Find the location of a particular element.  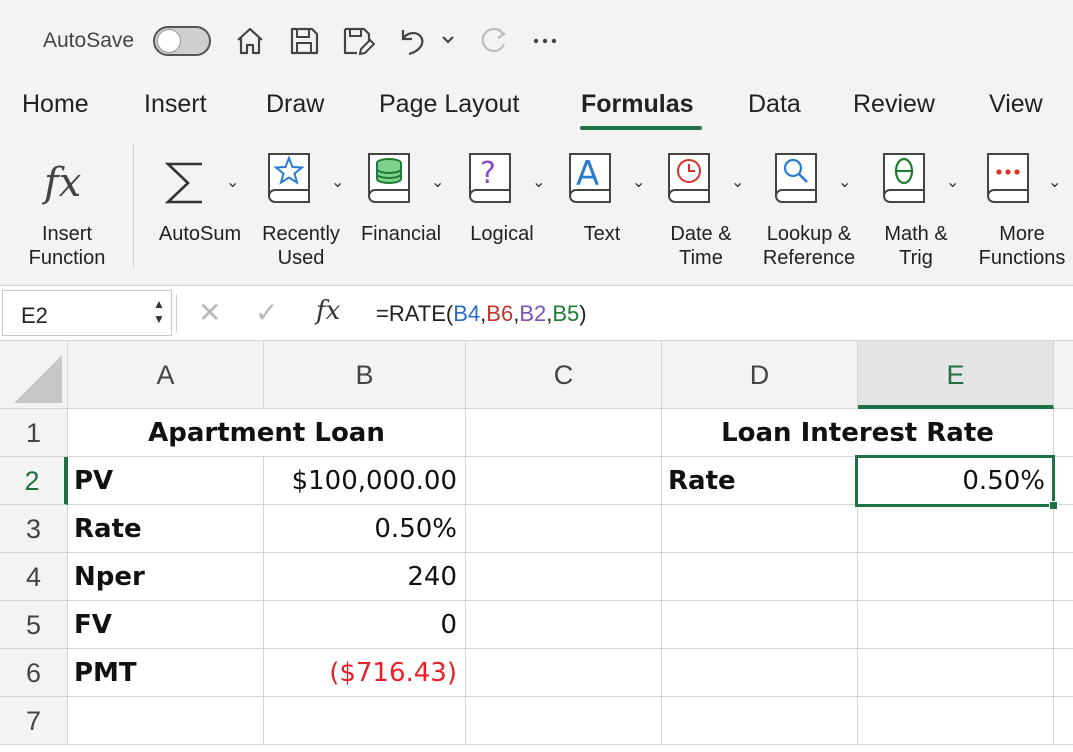

row-header-4: 4 is located at coordinates (34, 577).